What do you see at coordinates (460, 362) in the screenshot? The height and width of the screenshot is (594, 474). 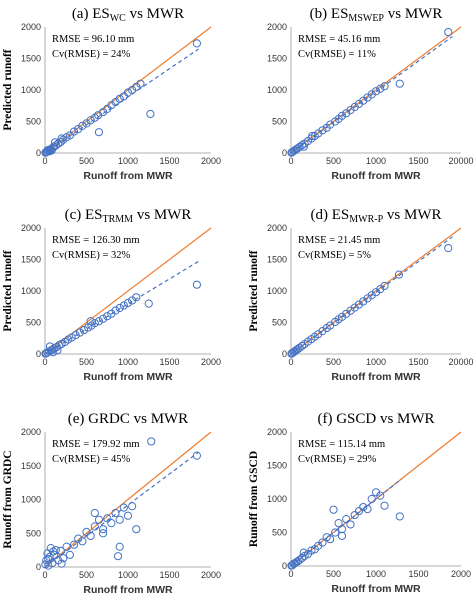 I see `x-tick-label: 20000` at bounding box center [460, 362].